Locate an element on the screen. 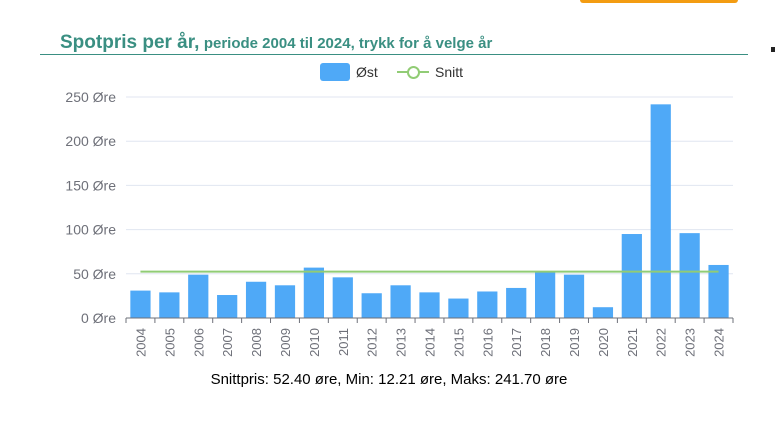 The width and height of the screenshot is (778, 424). chart-legend: Øst Snitt is located at coordinates (389, 72).